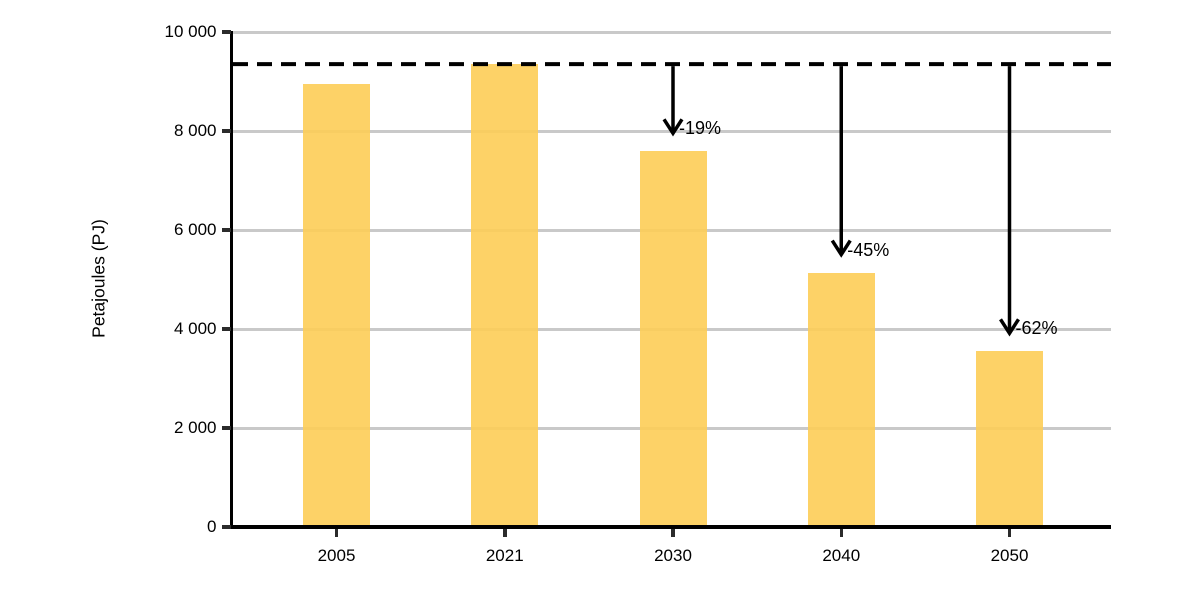 The height and width of the screenshot is (600, 1200). I want to click on x-tick-label-2021: 2021, so click(504, 555).